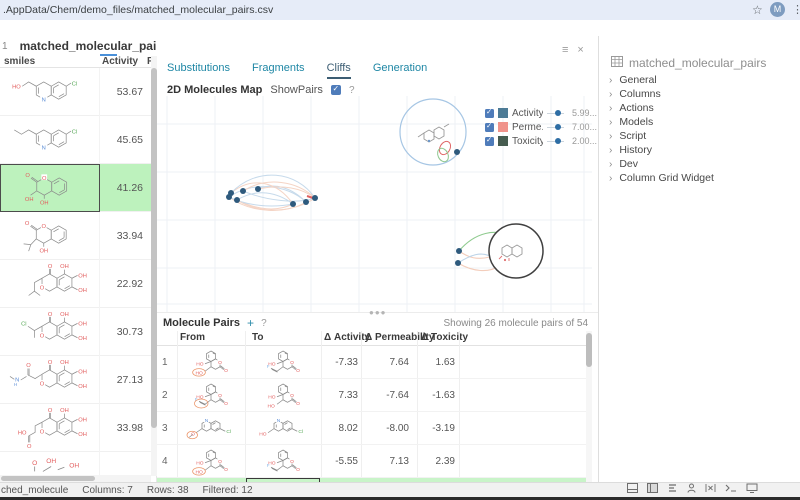 This screenshot has height=500, width=800. I want to click on column-header-activity: Activity, so click(120, 61).